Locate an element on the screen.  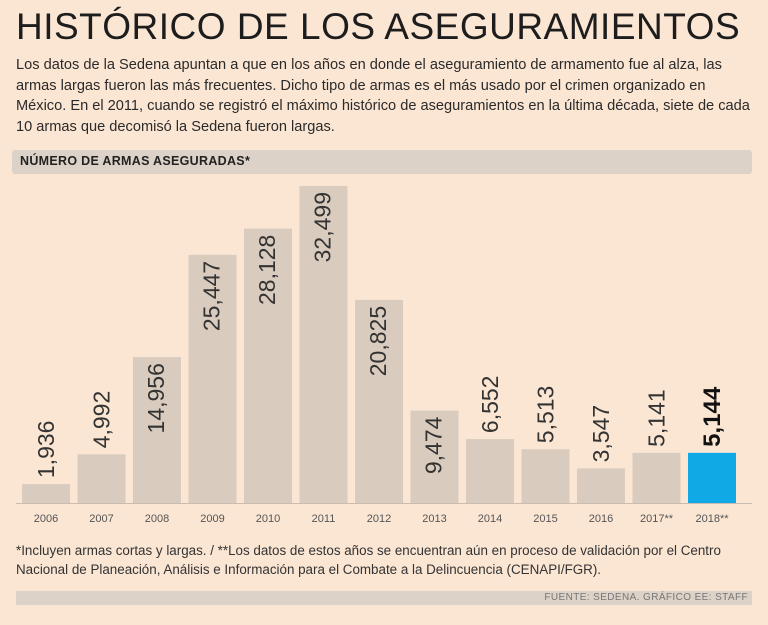
value-label: 4,992 is located at coordinates (102, 420).